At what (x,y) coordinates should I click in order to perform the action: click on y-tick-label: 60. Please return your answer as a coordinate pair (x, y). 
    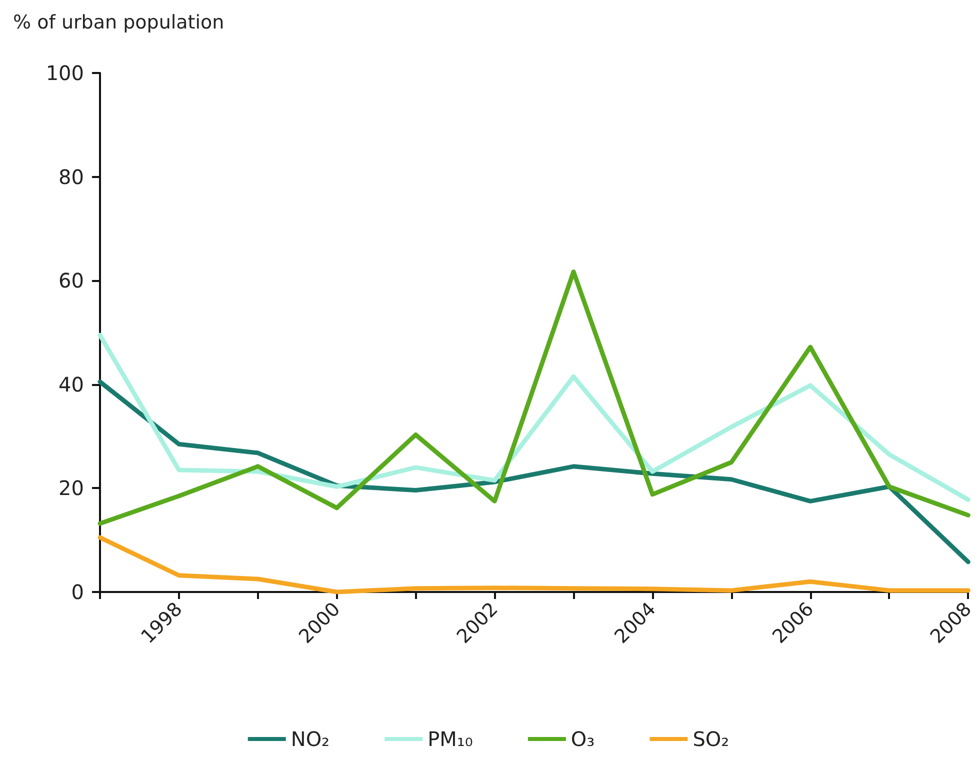
    Looking at the image, I should click on (71, 280).